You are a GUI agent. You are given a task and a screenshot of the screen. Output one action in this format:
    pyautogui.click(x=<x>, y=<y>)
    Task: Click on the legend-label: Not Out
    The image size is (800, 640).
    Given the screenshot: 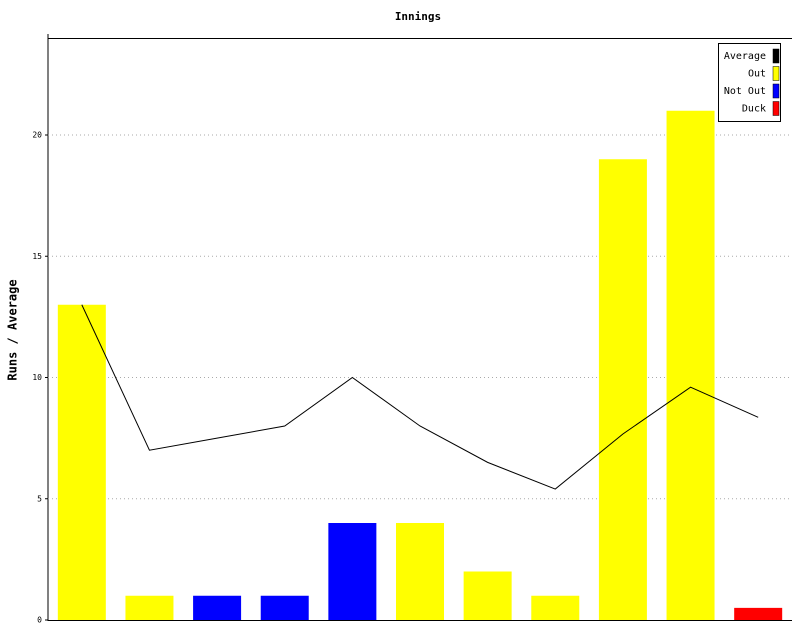 What is the action you would take?
    pyautogui.click(x=745, y=91)
    